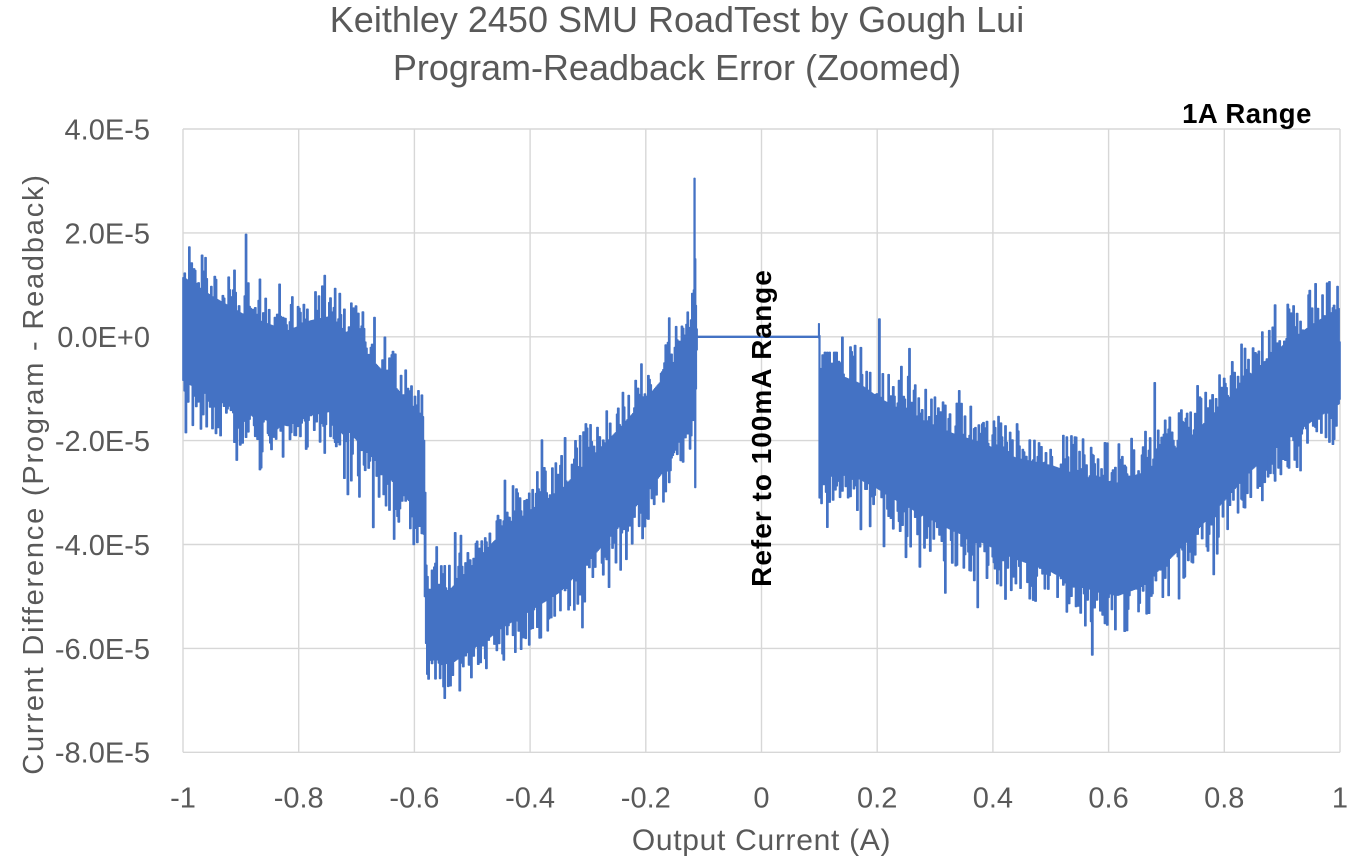 This screenshot has width=1357, height=865. Describe the element at coordinates (761, 799) in the screenshot. I see `svg-text: 0` at that location.